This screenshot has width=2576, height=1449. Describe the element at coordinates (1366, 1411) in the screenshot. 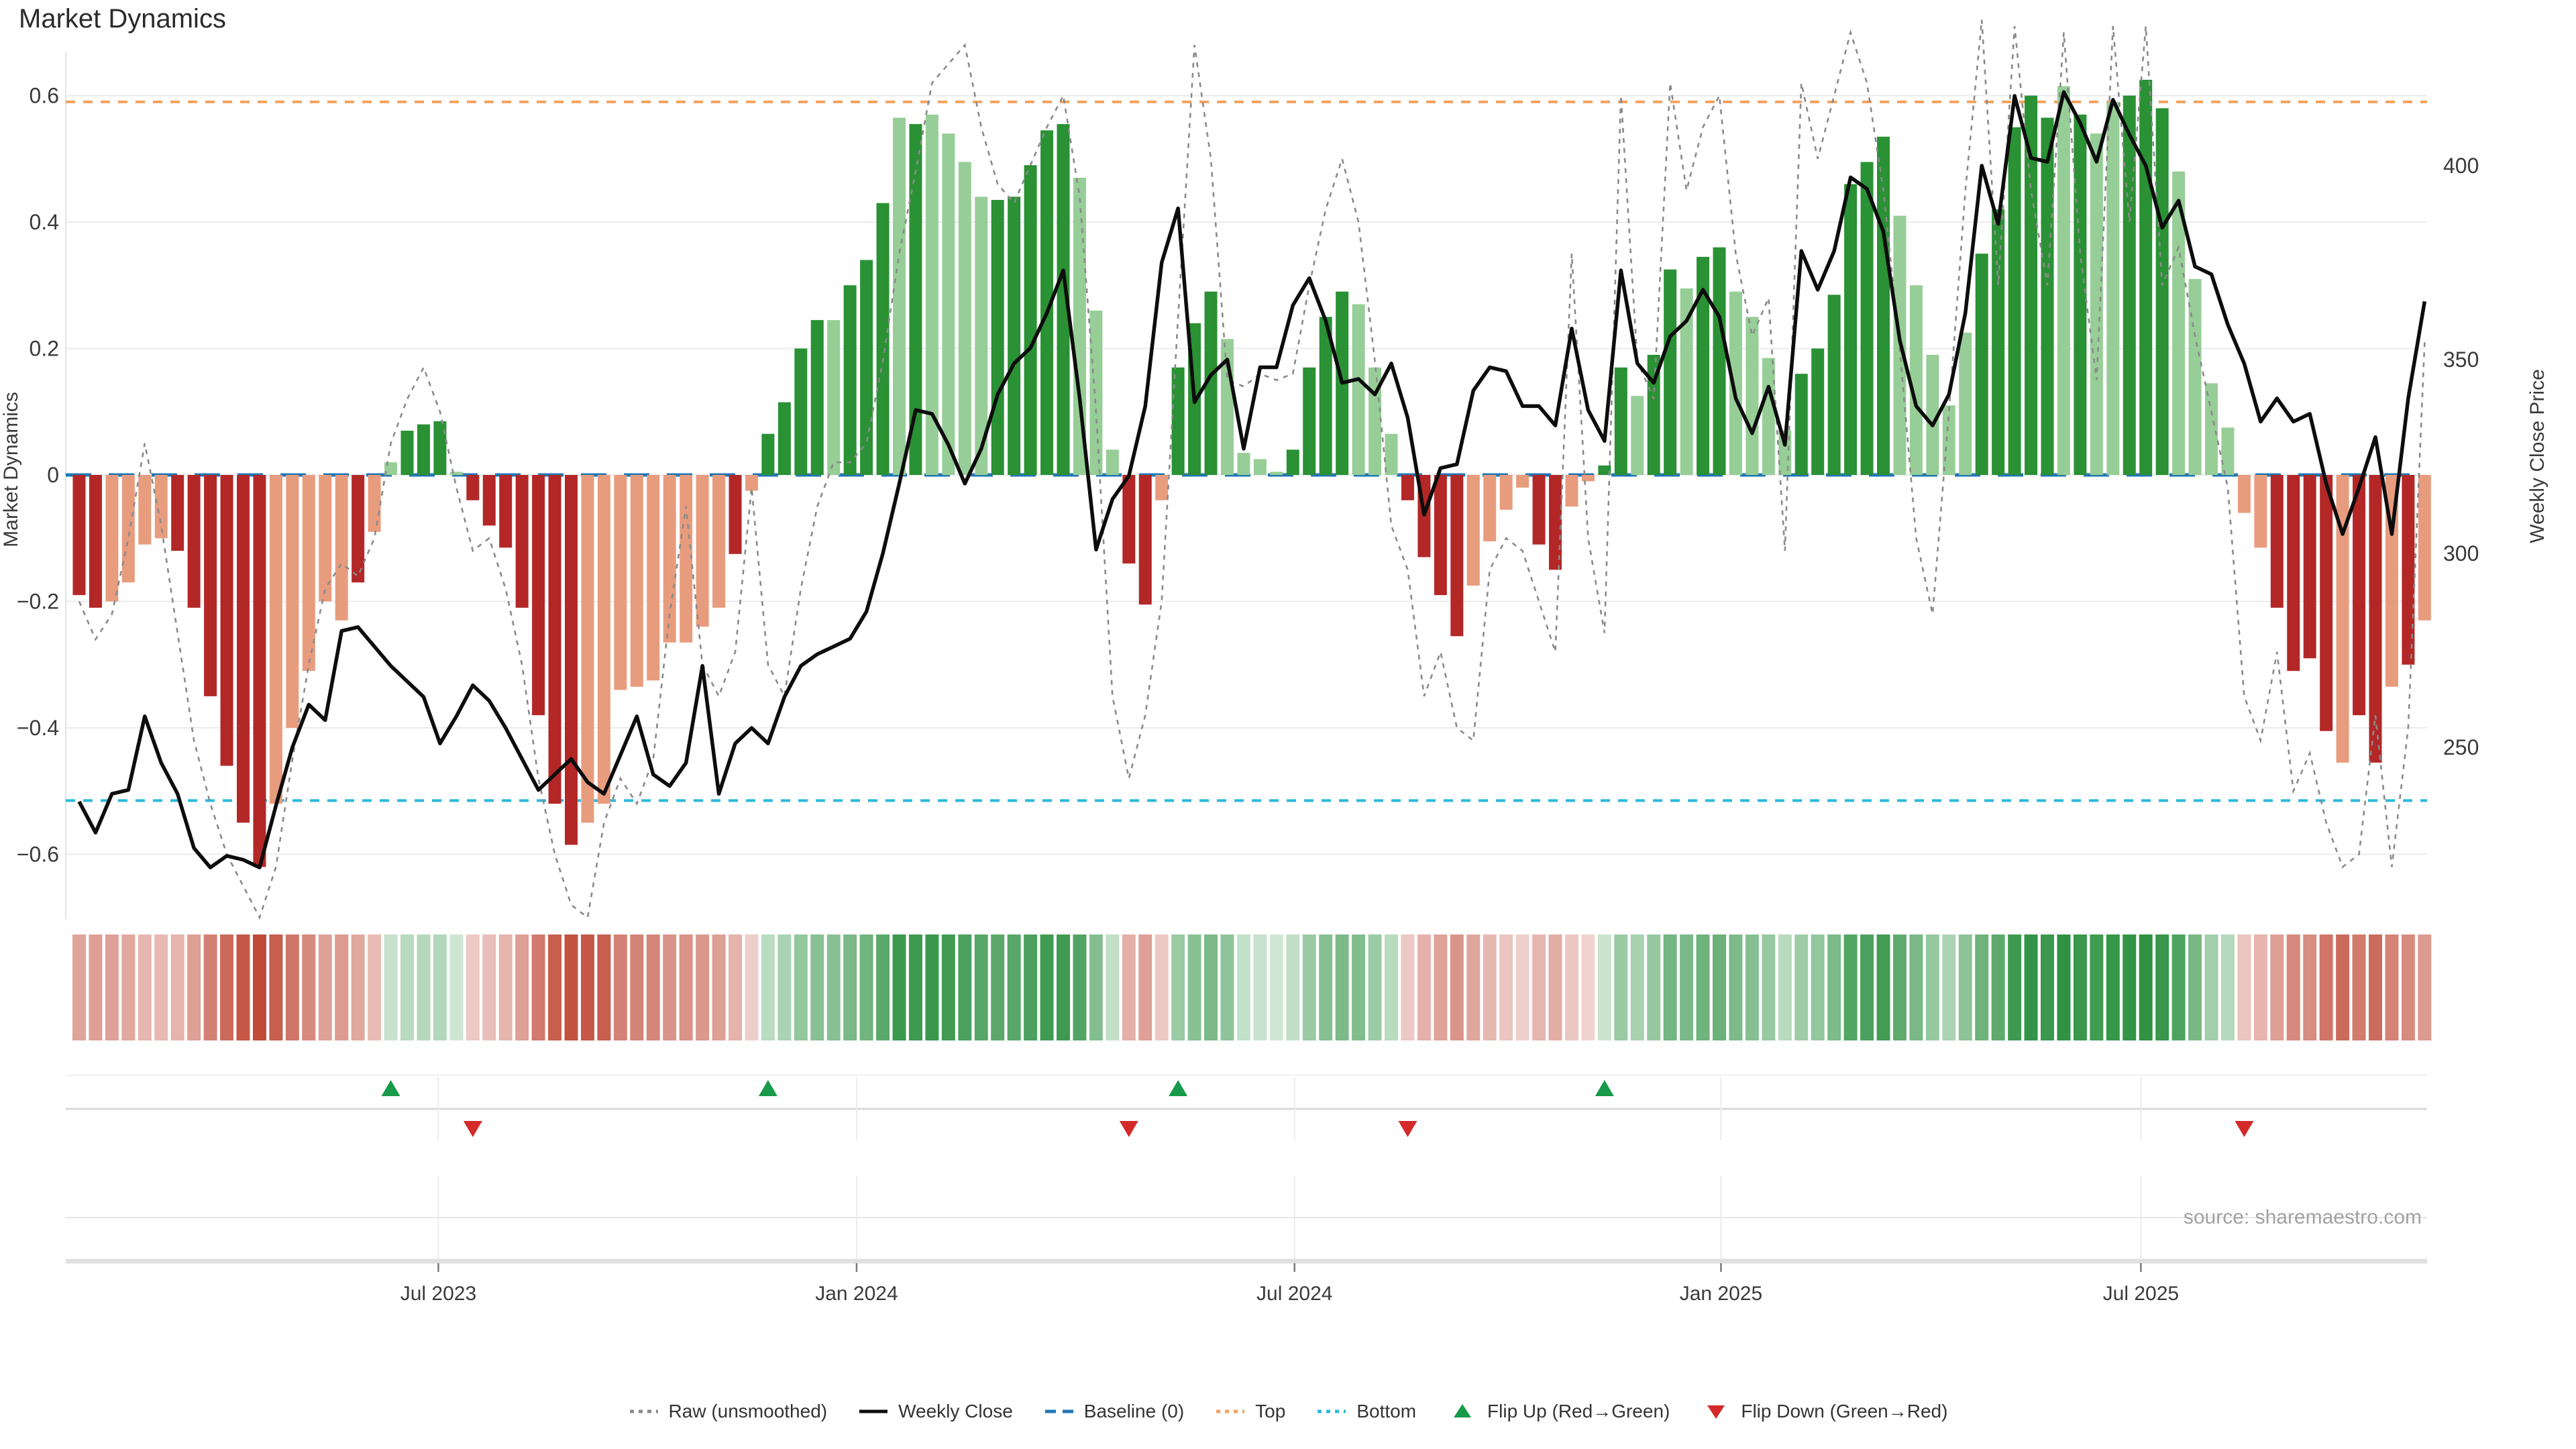

I see `legend-item: Bottom` at that location.